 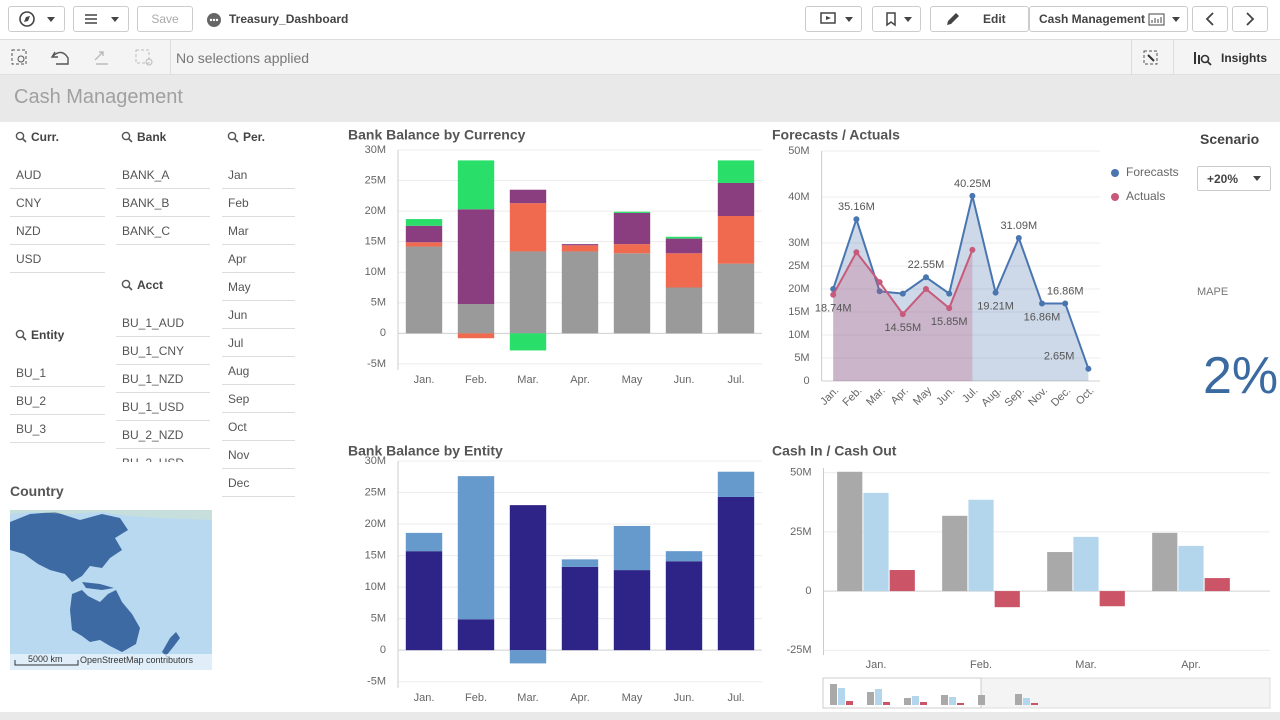 What do you see at coordinates (137, 660) in the screenshot?
I see `map-attribution: OpenStreetMap contributors` at bounding box center [137, 660].